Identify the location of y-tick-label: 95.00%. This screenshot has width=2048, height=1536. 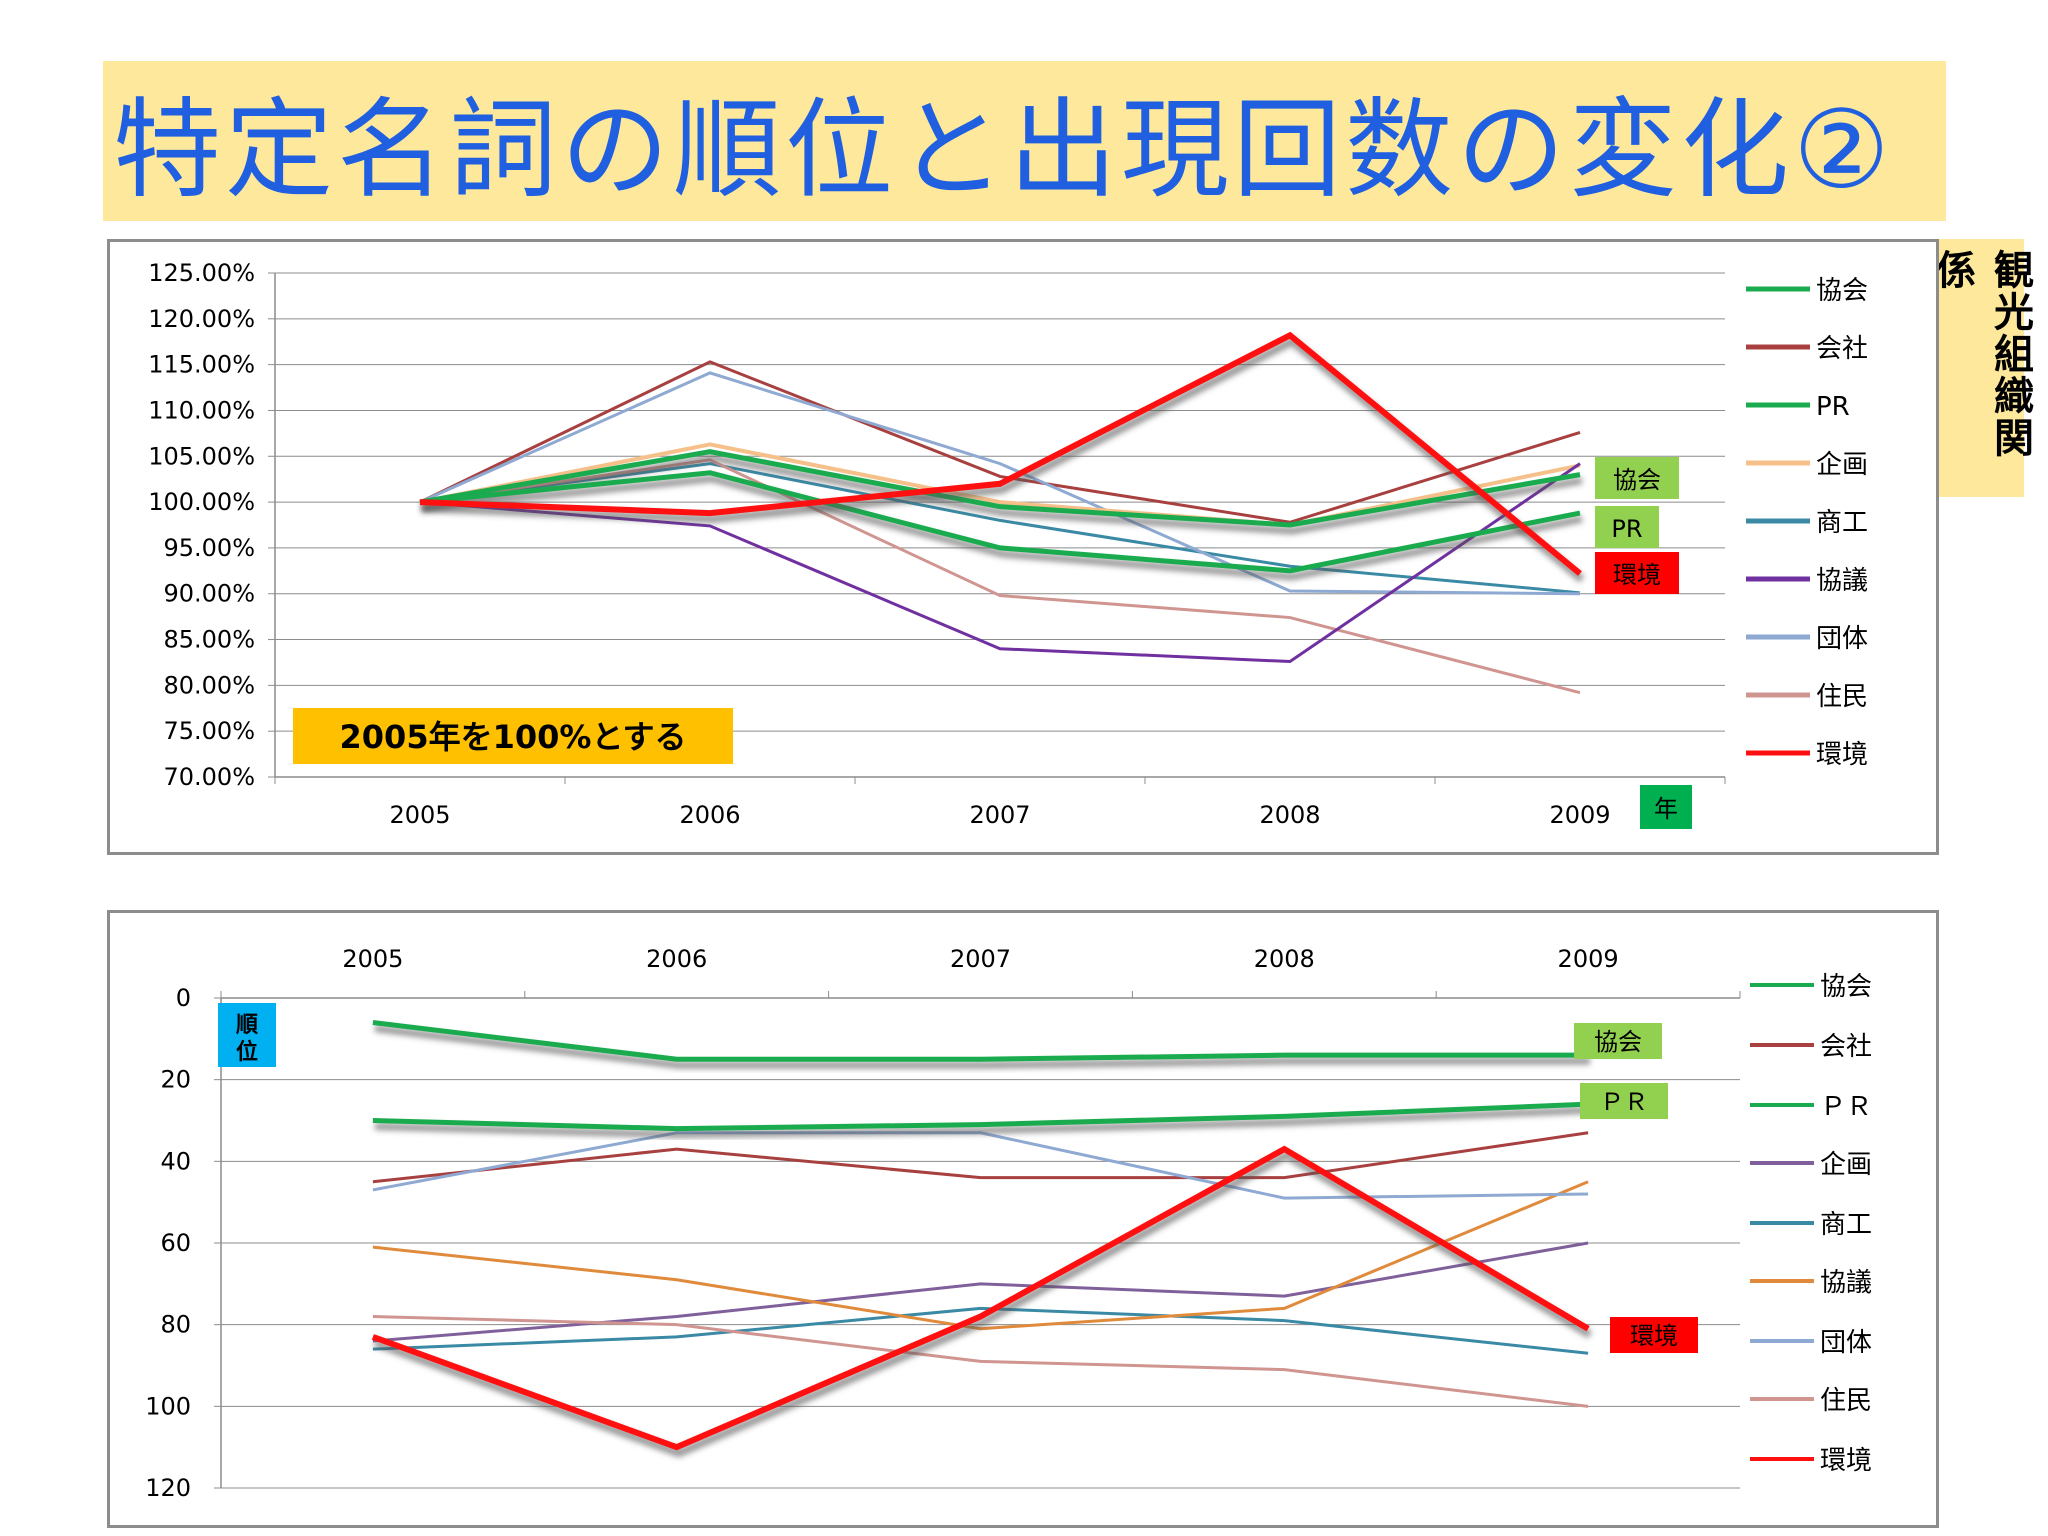
(209, 548).